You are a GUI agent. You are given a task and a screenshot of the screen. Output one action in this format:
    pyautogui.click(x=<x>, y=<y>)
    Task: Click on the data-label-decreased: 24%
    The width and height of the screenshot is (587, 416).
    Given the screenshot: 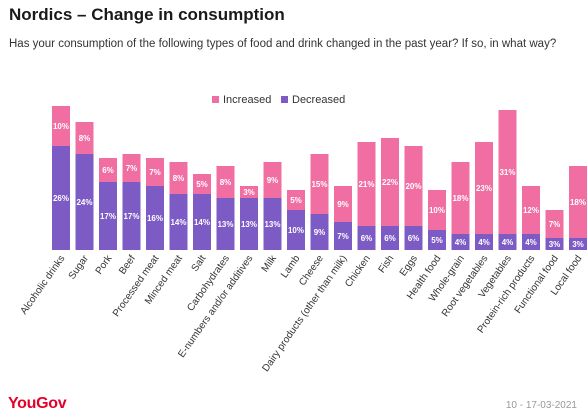 What is the action you would take?
    pyautogui.click(x=84, y=202)
    